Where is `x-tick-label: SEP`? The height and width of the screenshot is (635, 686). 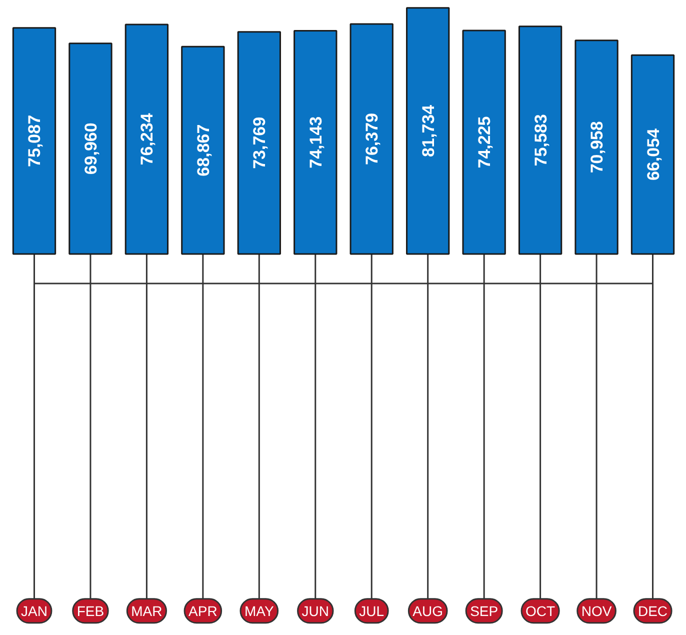 x-tick-label: SEP is located at coordinates (484, 610).